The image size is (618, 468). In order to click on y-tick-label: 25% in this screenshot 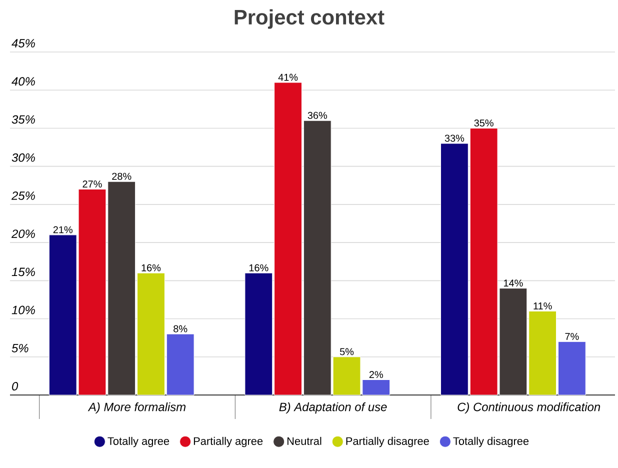, I will do `click(23, 195)`.